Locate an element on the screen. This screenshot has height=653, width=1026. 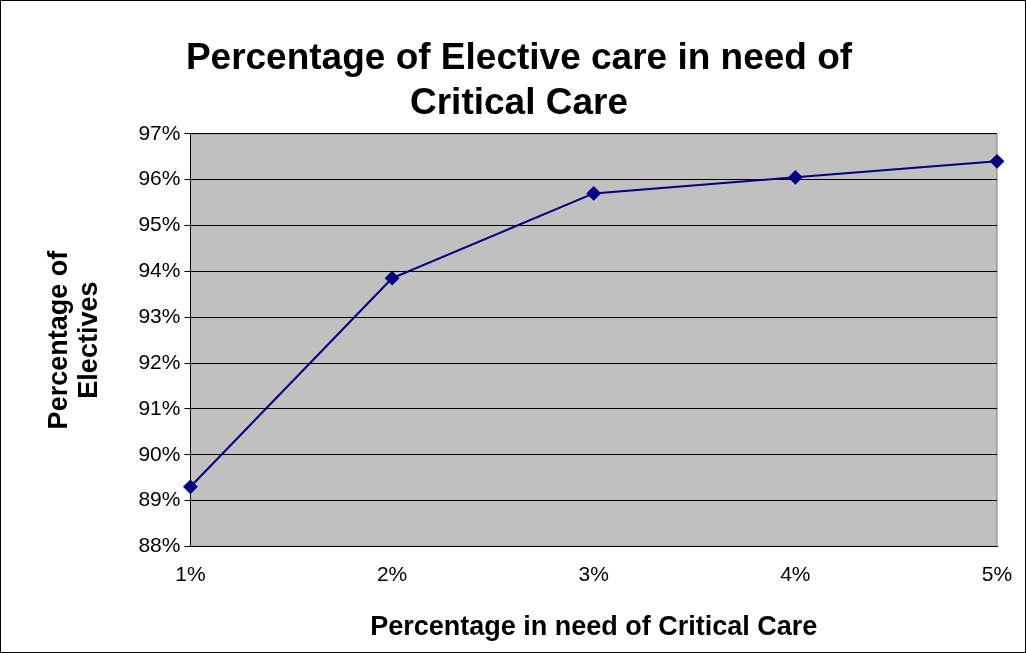
x-tick-label: 4% is located at coordinates (795, 573).